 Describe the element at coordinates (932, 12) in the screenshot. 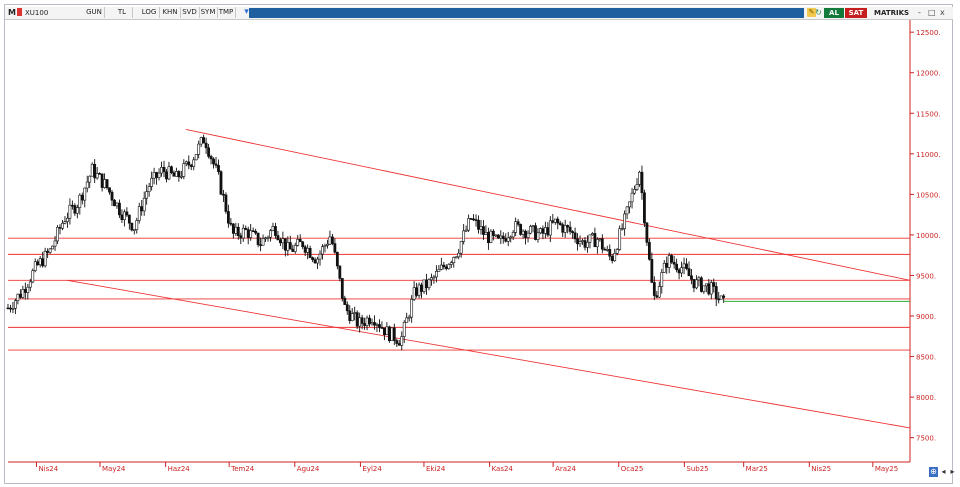

I see `maximize-icon: □` at that location.